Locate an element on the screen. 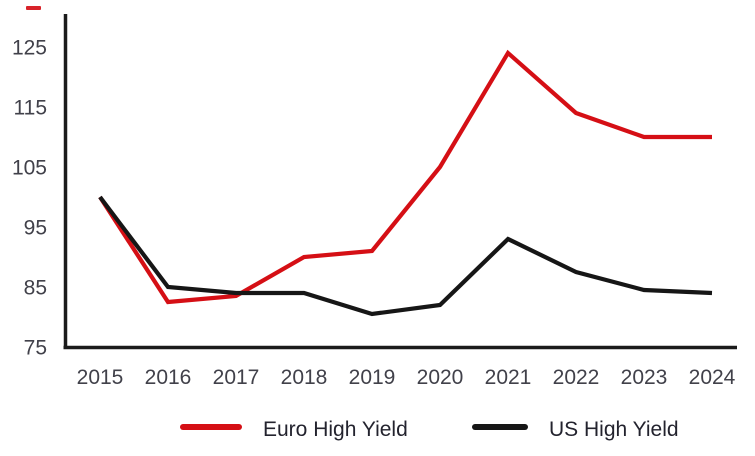  legend-entry-us-high-yield: US High Yield is located at coordinates (575, 427).